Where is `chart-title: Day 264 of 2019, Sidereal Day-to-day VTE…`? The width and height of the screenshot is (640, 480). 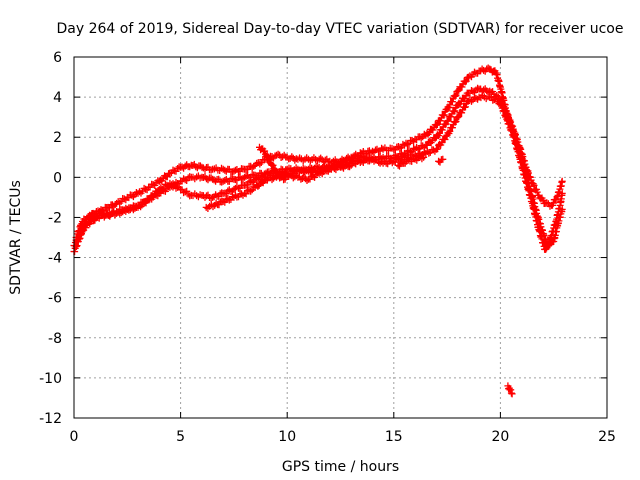 chart-title: Day 264 of 2019, Sidereal Day-to-day VTE… is located at coordinates (340, 29).